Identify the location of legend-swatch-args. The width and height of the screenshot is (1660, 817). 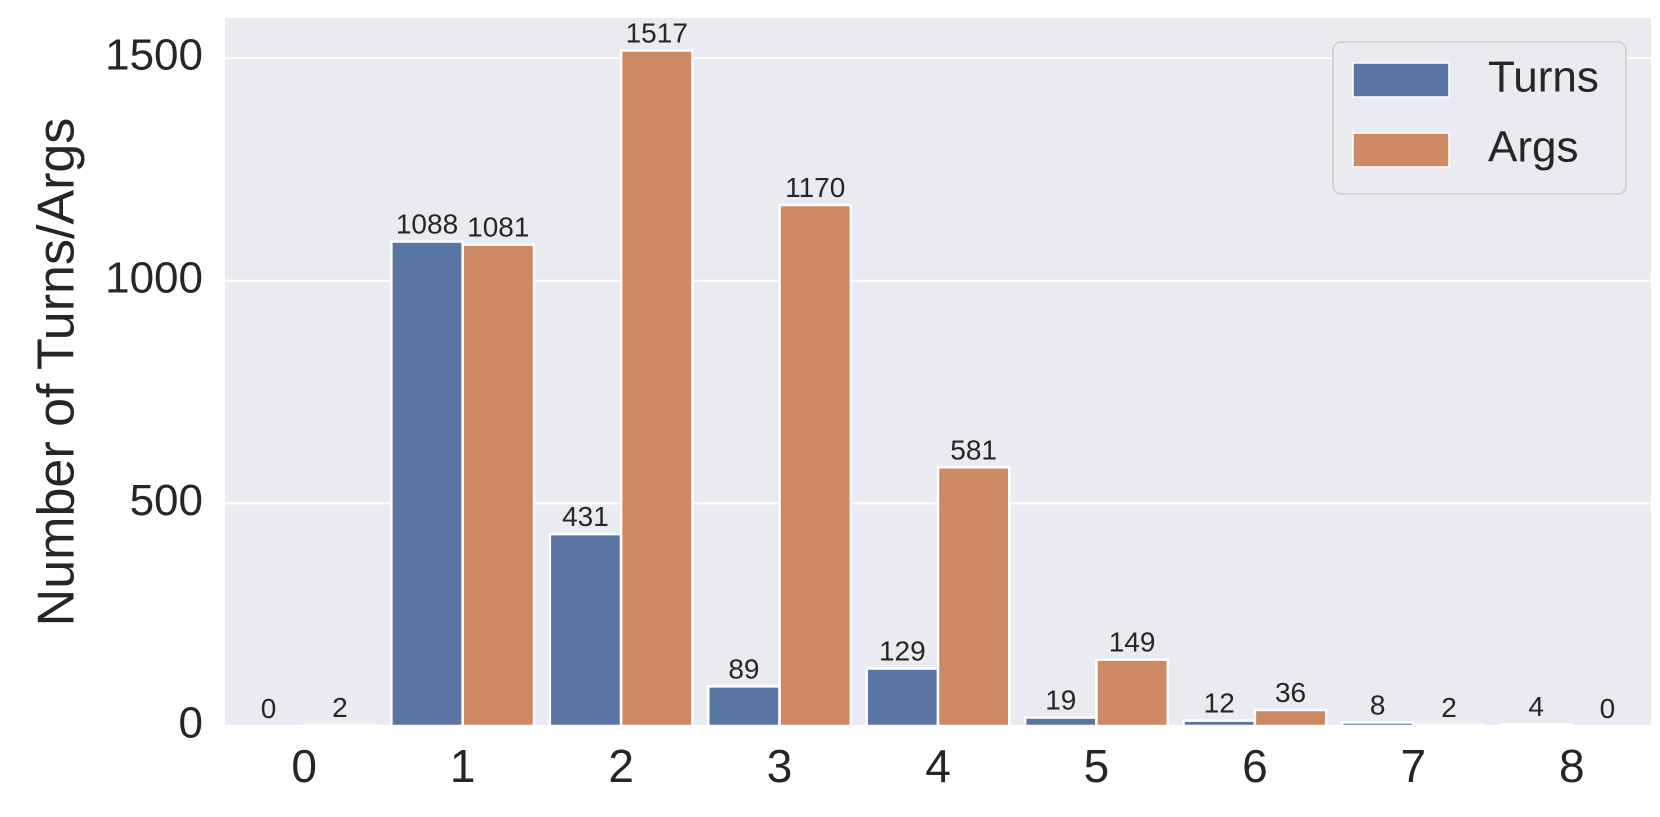
(1401, 150).